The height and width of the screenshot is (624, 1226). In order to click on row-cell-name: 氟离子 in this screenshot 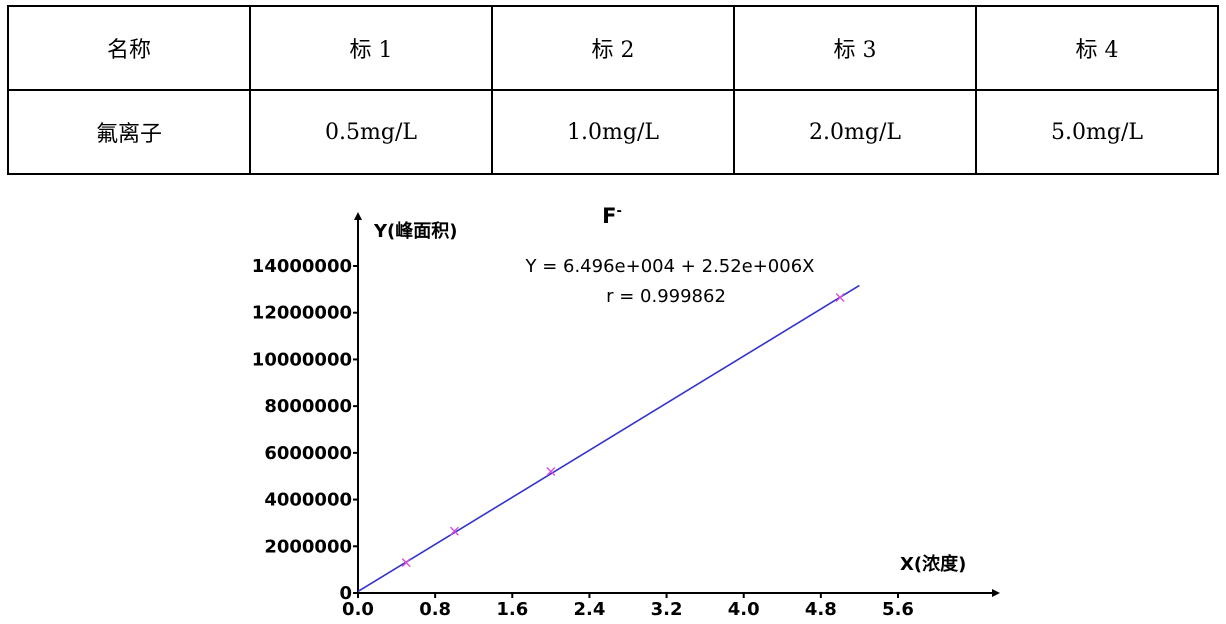, I will do `click(129, 132)`.